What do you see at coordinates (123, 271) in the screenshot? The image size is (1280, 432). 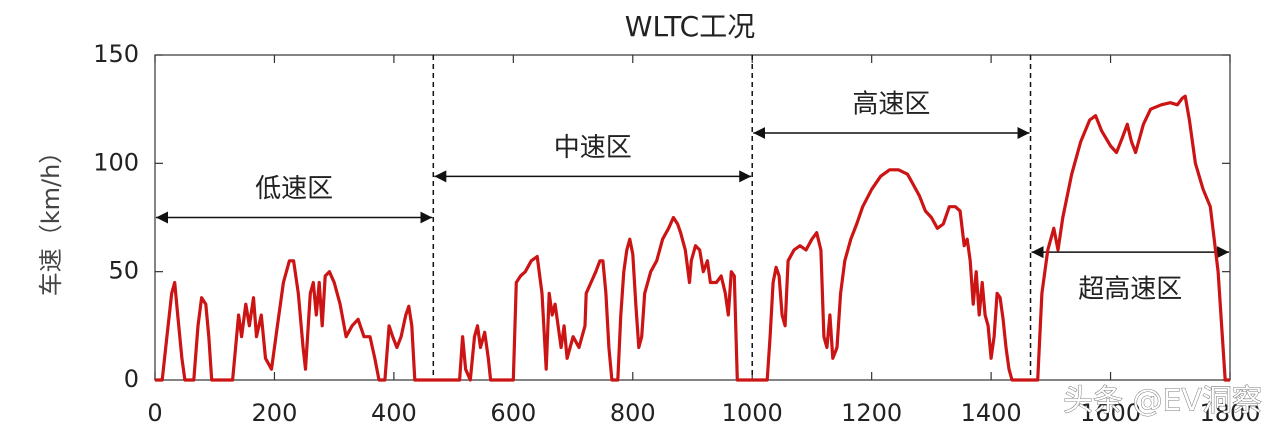 I see `y-tick-label: 50` at bounding box center [123, 271].